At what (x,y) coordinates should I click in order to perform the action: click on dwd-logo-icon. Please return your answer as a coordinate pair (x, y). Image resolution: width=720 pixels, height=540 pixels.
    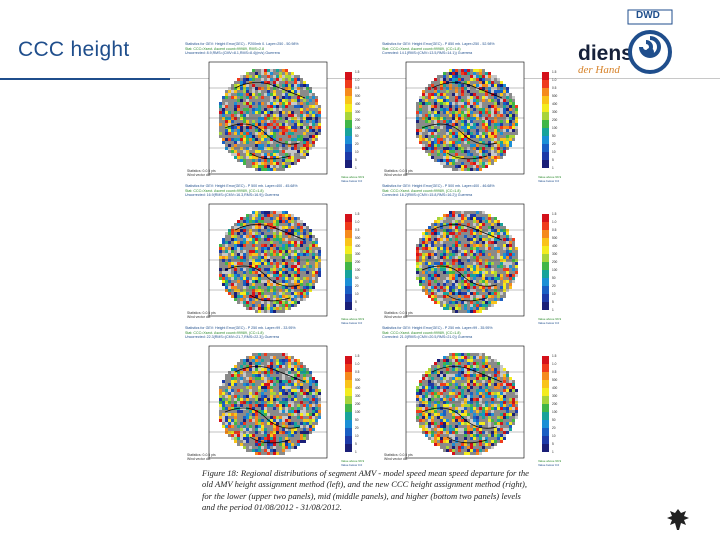
    Looking at the image, I should click on (650, 41).